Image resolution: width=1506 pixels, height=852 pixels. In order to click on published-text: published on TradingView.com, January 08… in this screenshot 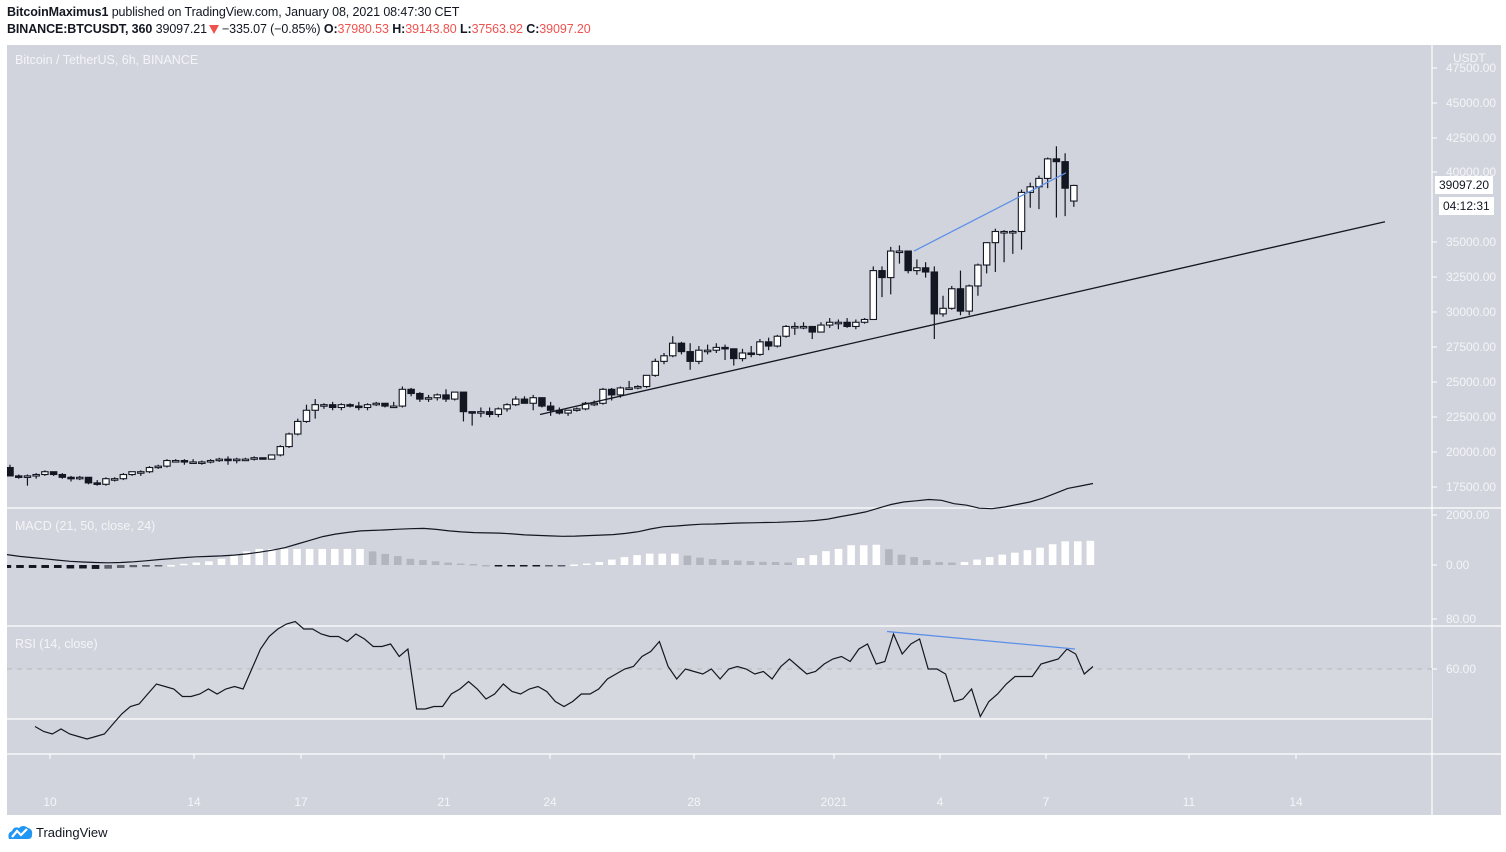, I will do `click(285, 12)`.